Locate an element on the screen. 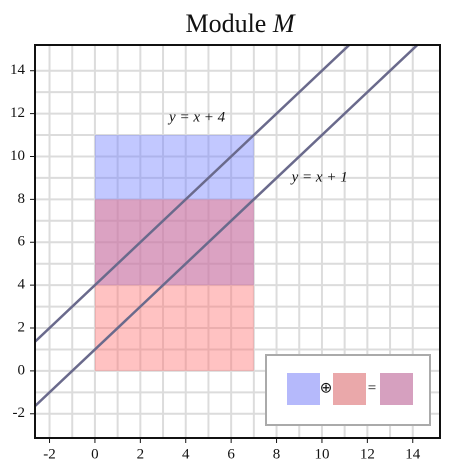 The height and width of the screenshot is (476, 471). legend-symbol: = is located at coordinates (372, 388).